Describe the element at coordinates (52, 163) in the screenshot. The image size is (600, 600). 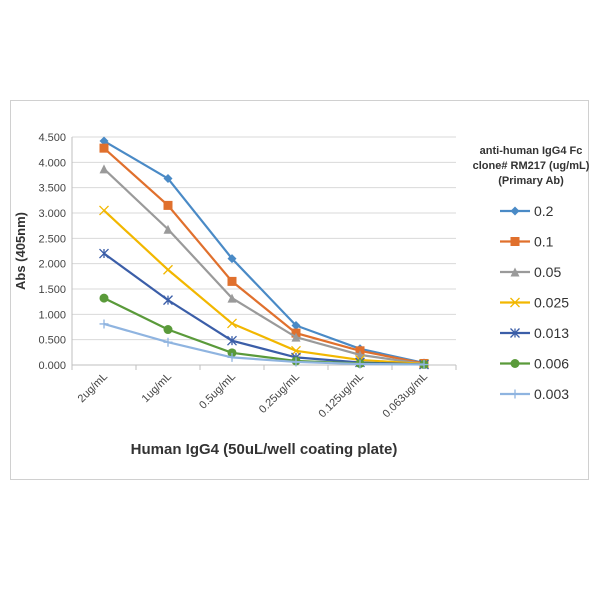
I see `y-tick-label: 4.000` at that location.